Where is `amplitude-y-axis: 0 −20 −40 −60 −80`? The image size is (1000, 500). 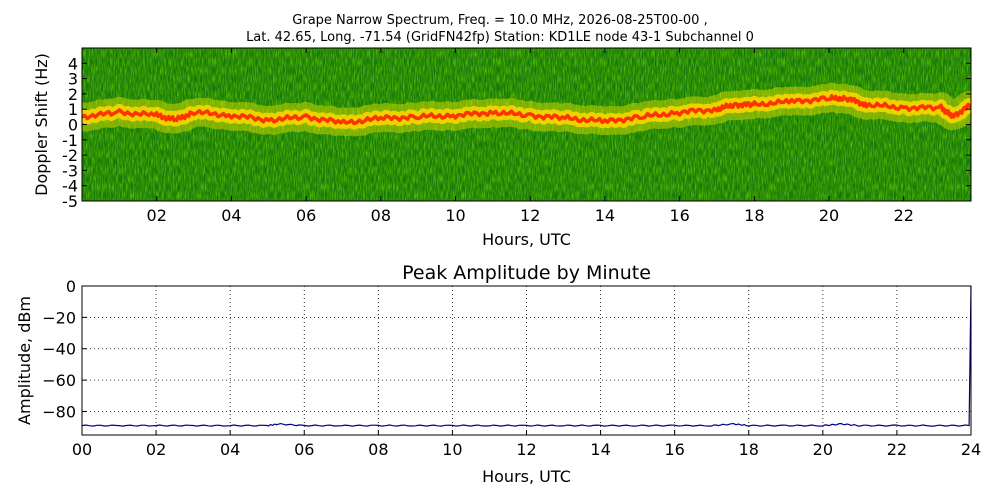 amplitude-y-axis: 0 −20 −40 −60 −80 is located at coordinates (64, 349).